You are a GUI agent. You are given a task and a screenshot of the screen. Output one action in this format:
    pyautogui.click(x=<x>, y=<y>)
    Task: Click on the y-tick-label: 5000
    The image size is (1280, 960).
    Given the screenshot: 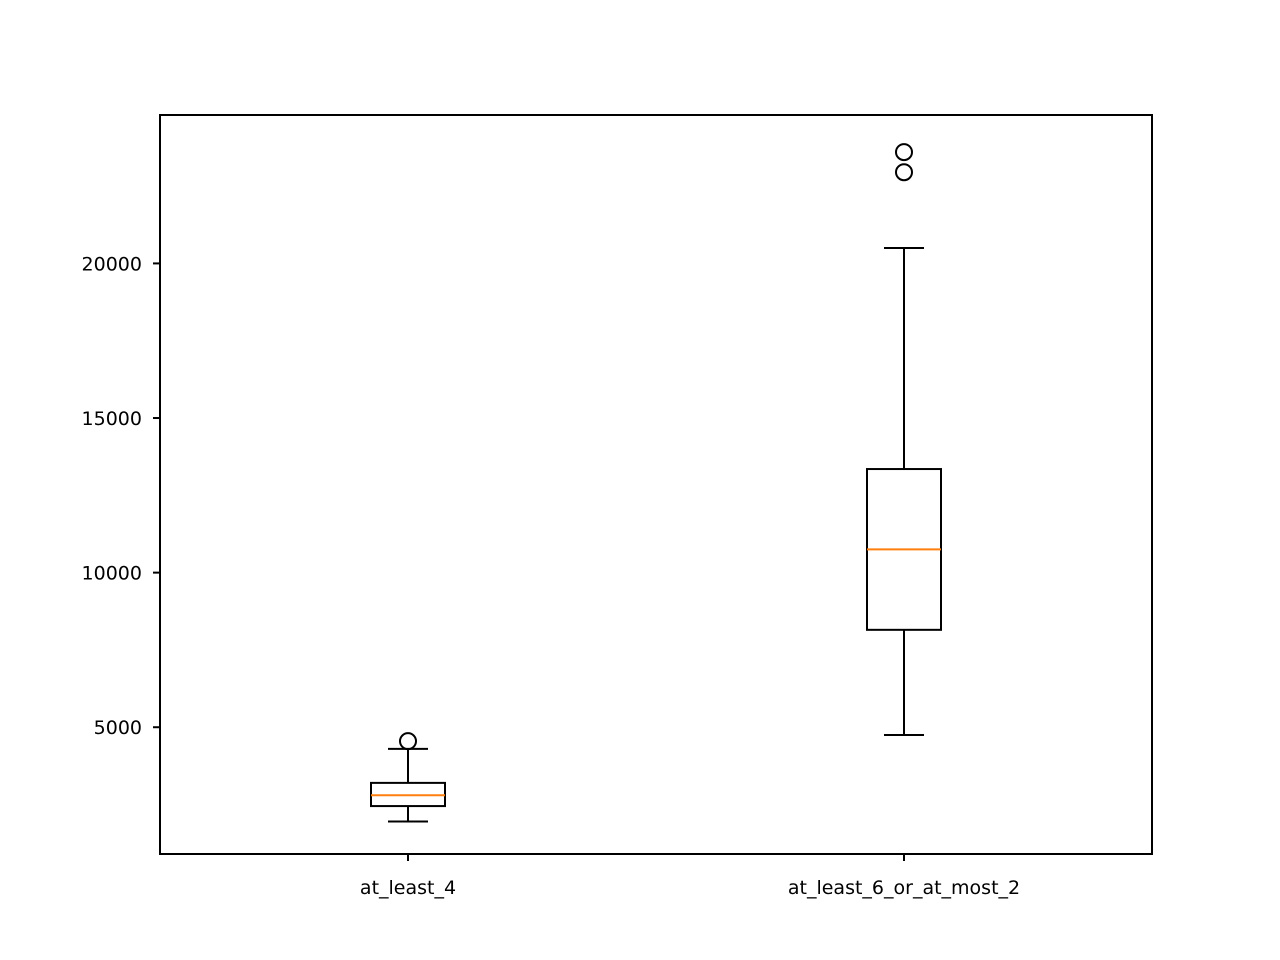 What is the action you would take?
    pyautogui.click(x=118, y=728)
    